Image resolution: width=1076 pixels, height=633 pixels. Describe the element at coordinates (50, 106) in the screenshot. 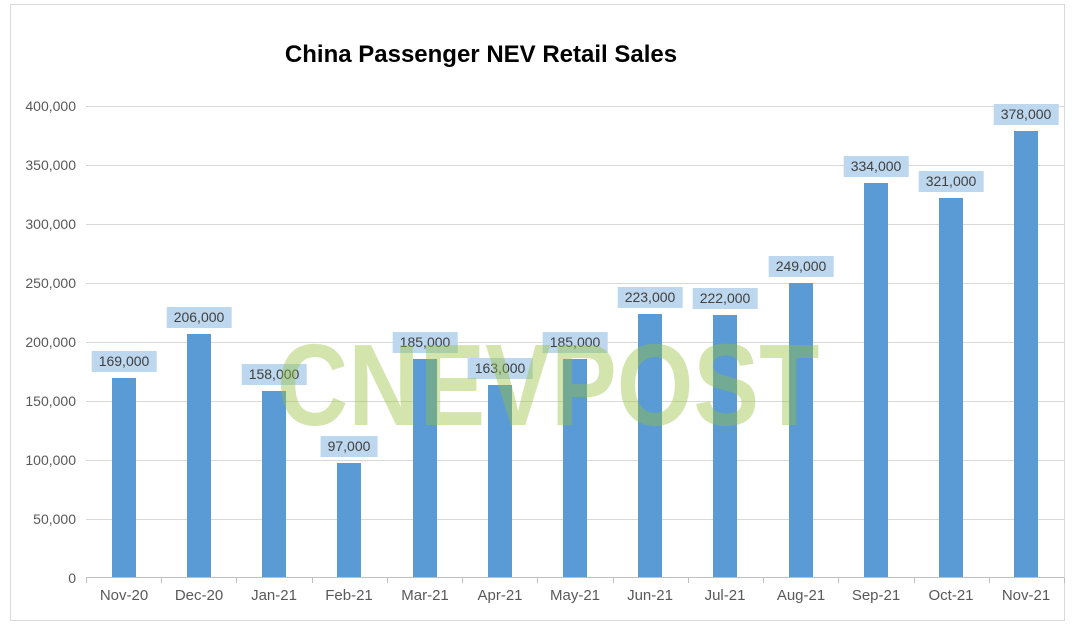

I see `y-tick-label: 400,000` at that location.